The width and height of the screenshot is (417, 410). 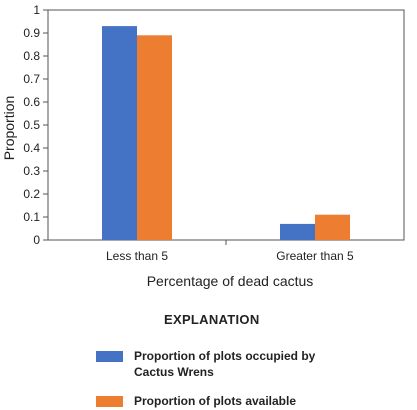 What do you see at coordinates (31, 194) in the screenshot?
I see `y-tick-label: 0.2` at bounding box center [31, 194].